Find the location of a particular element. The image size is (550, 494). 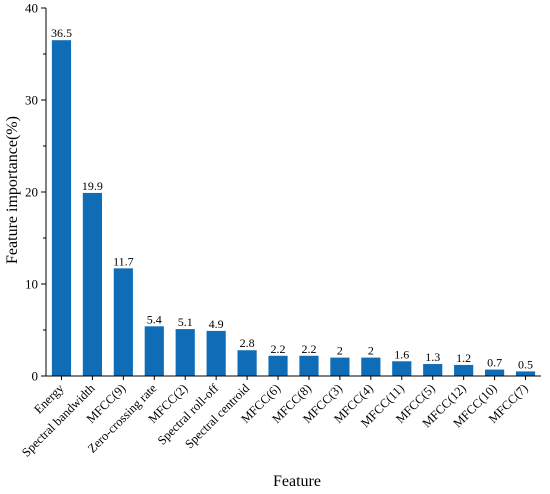

x-ticks is located at coordinates (293, 378).